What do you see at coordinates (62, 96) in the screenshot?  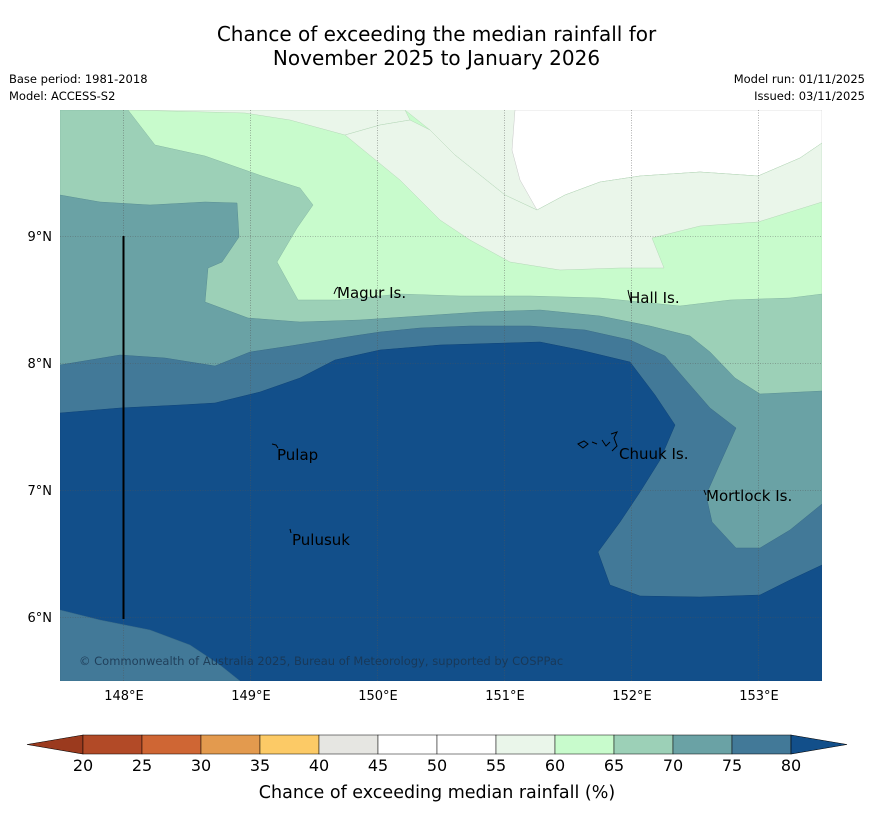 I see `model-text: Model: ACCESS-S2` at bounding box center [62, 96].